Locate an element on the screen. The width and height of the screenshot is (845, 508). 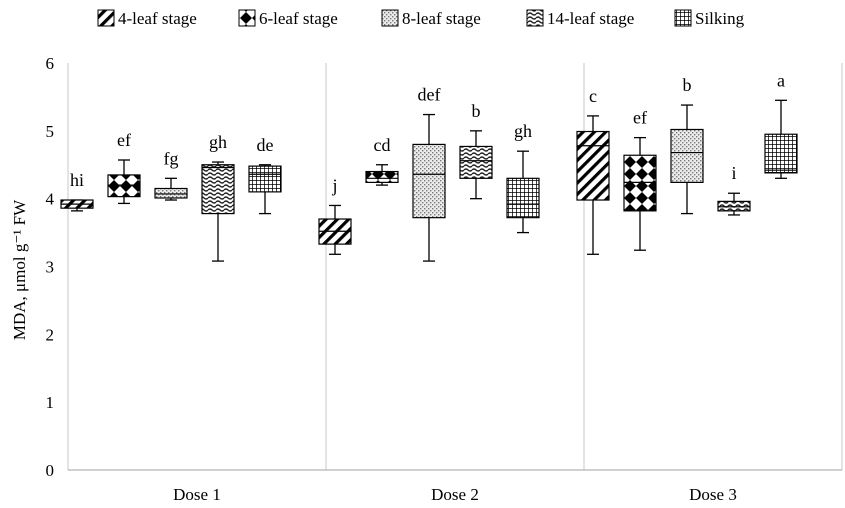
significance-letter: de is located at coordinates (265, 145).